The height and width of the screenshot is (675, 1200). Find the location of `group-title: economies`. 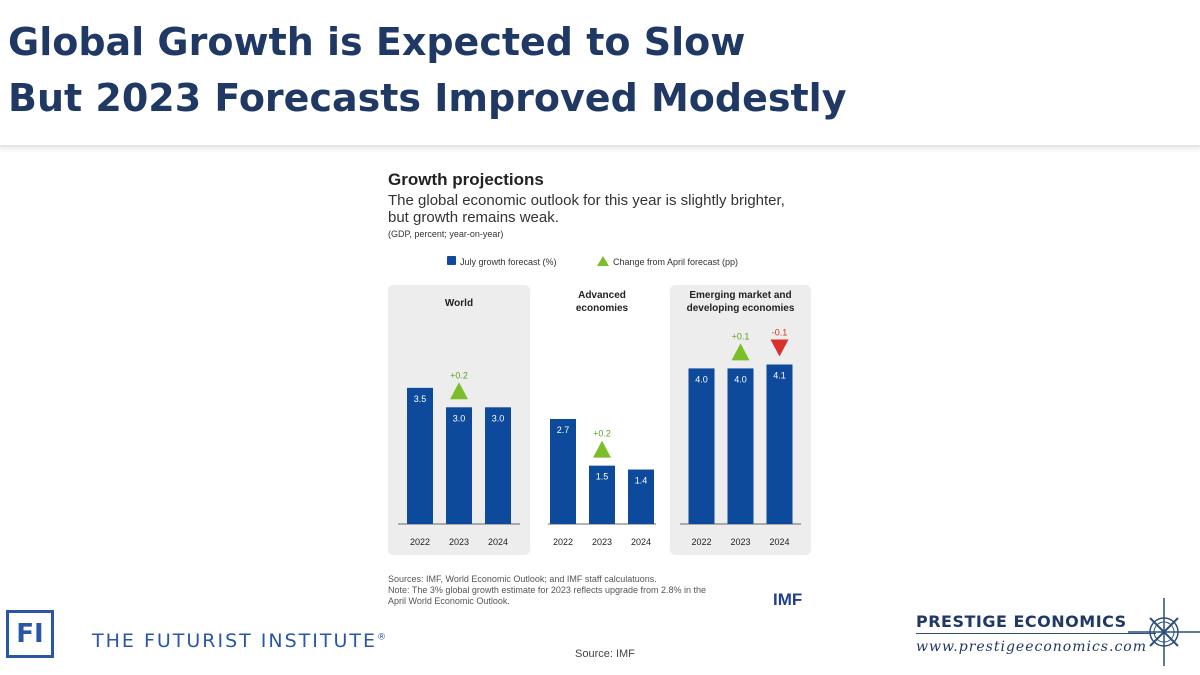

group-title: economies is located at coordinates (602, 308).